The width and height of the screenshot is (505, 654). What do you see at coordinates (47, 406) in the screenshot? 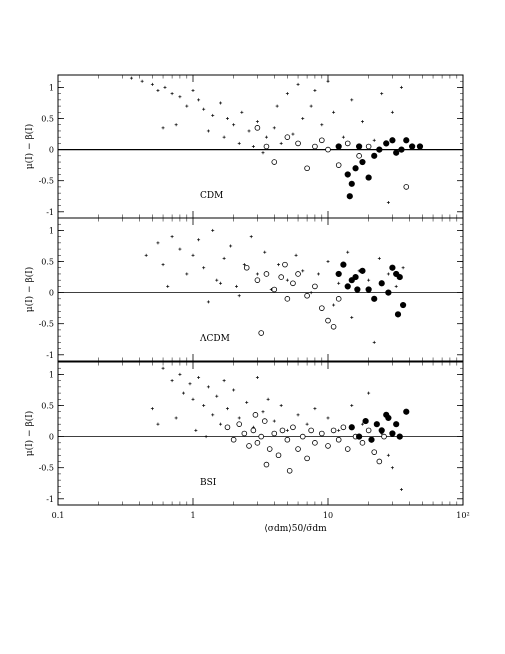
I see `y-tick-label: 0.5` at bounding box center [47, 406].